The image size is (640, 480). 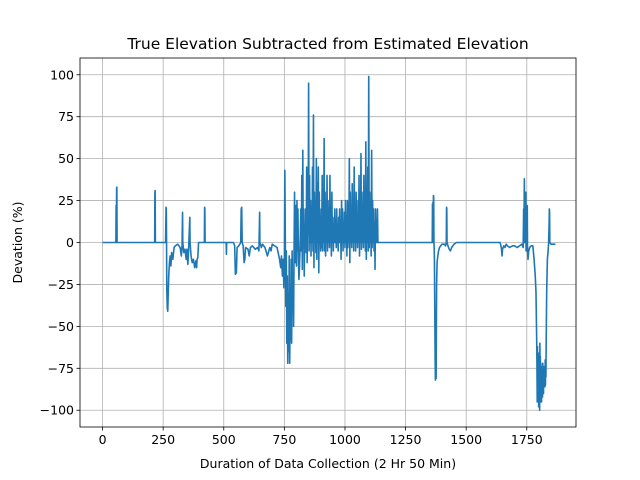 I want to click on x-tick-label: 750, so click(x=284, y=439).